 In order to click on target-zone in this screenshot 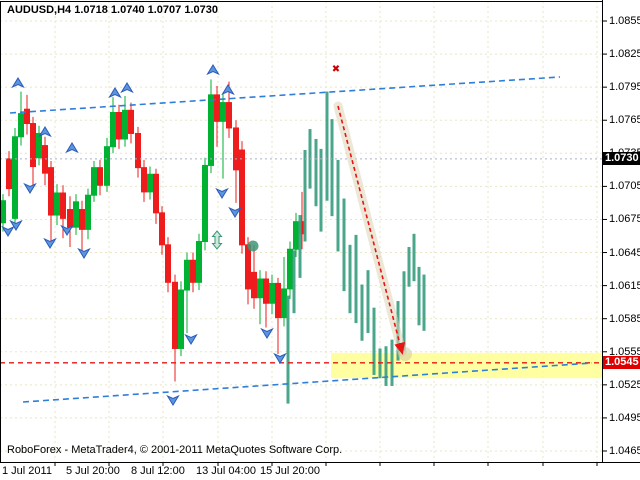, I will do `click(466, 365)`.